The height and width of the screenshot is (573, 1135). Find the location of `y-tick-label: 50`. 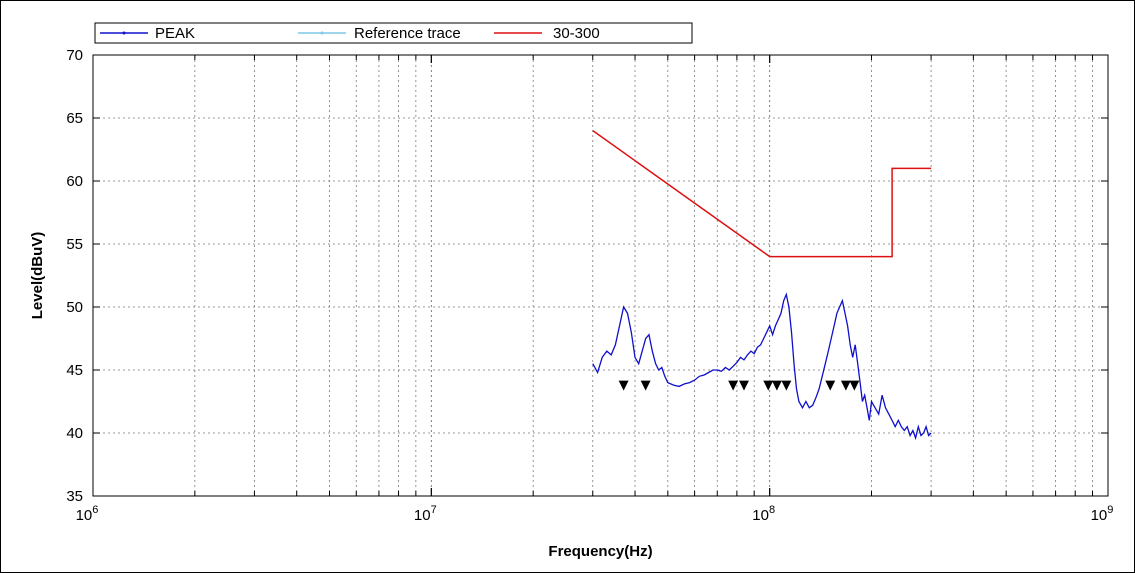

y-tick-label: 50 is located at coordinates (74, 307).